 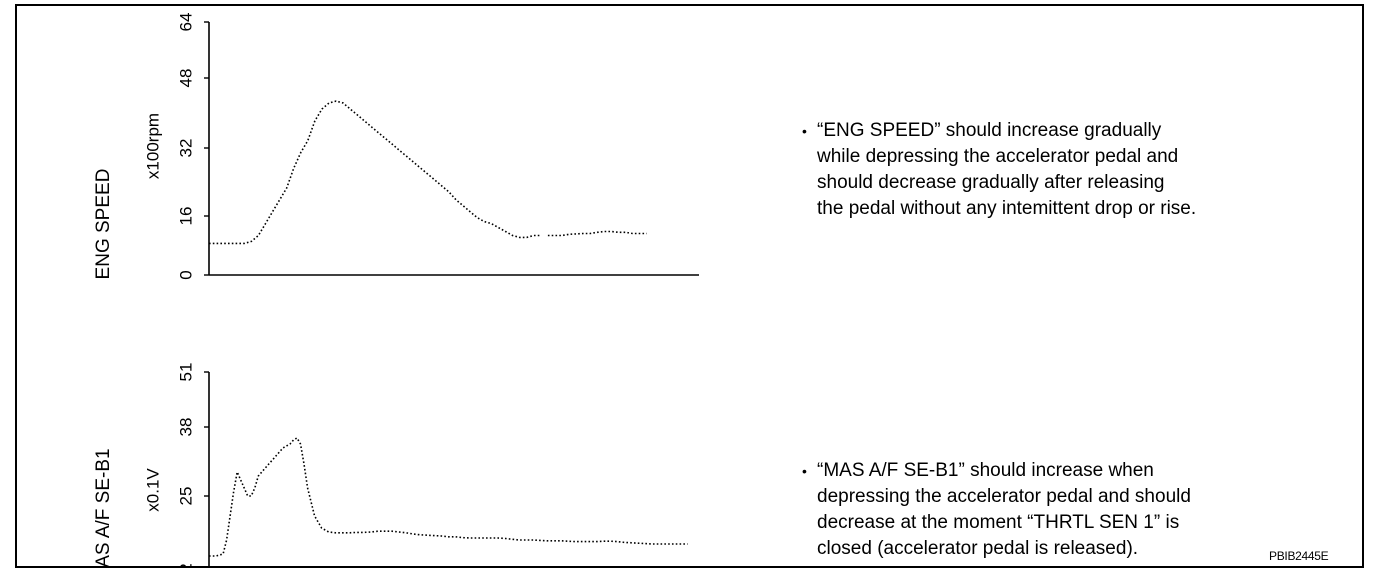 I want to click on y-tick-label: 25, so click(x=185, y=496).